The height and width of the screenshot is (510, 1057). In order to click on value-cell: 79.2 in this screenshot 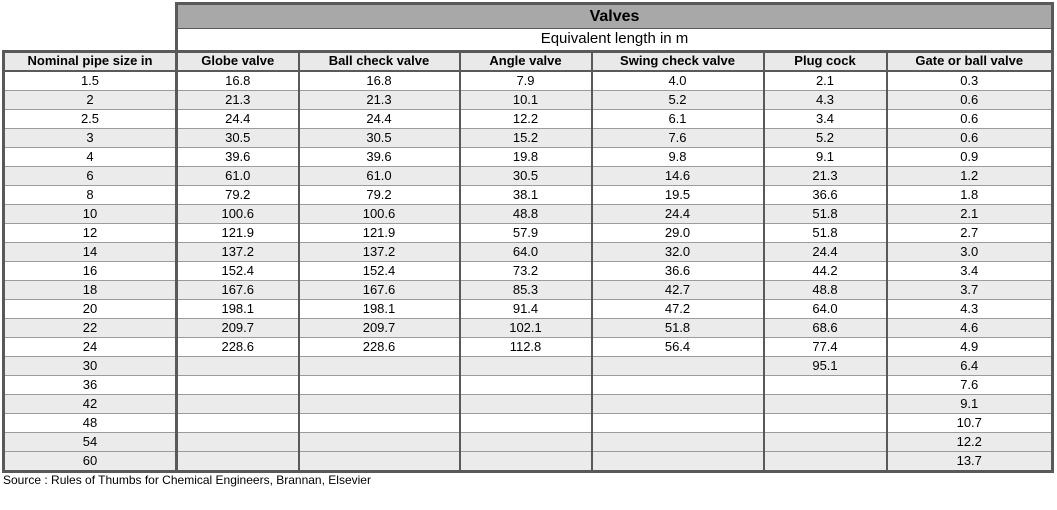, I will do `click(379, 195)`.